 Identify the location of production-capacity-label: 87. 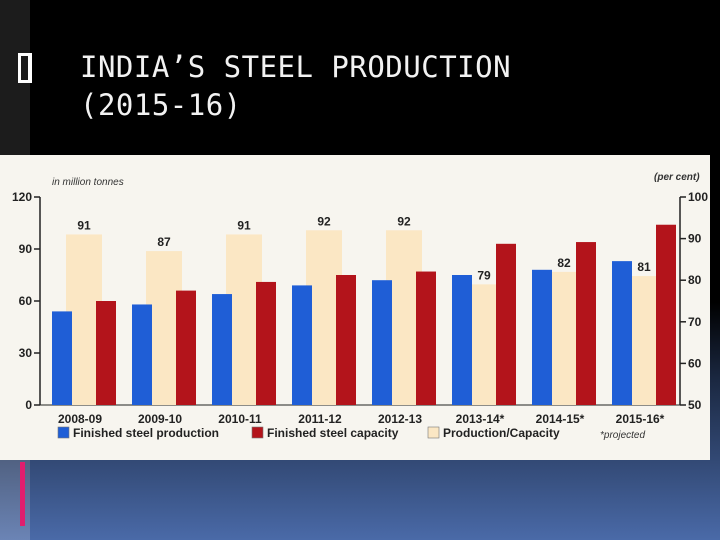
(164, 242).